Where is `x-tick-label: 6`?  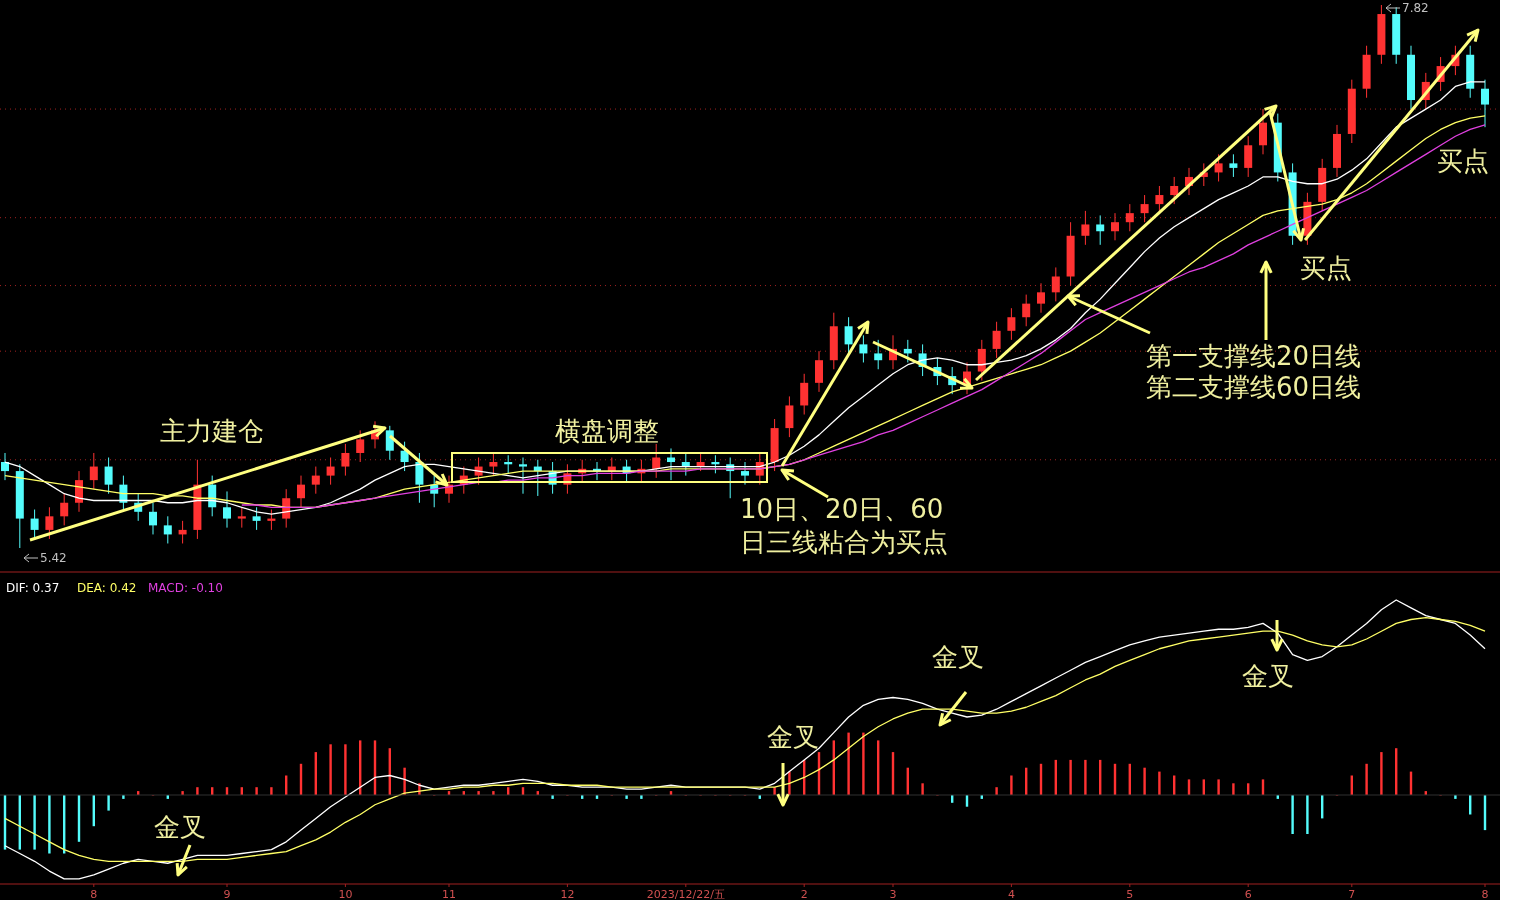
x-tick-label: 6 is located at coordinates (1248, 894).